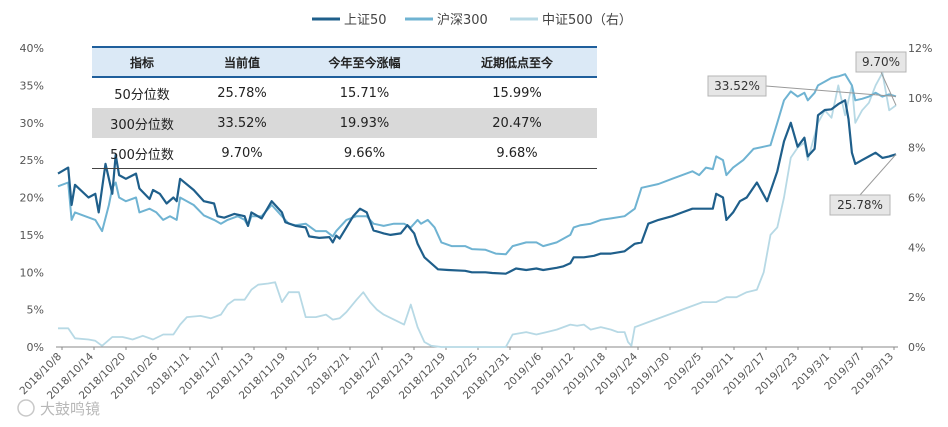 The image size is (948, 427). I want to click on left-y-tick-label: 30%, so click(32, 123).